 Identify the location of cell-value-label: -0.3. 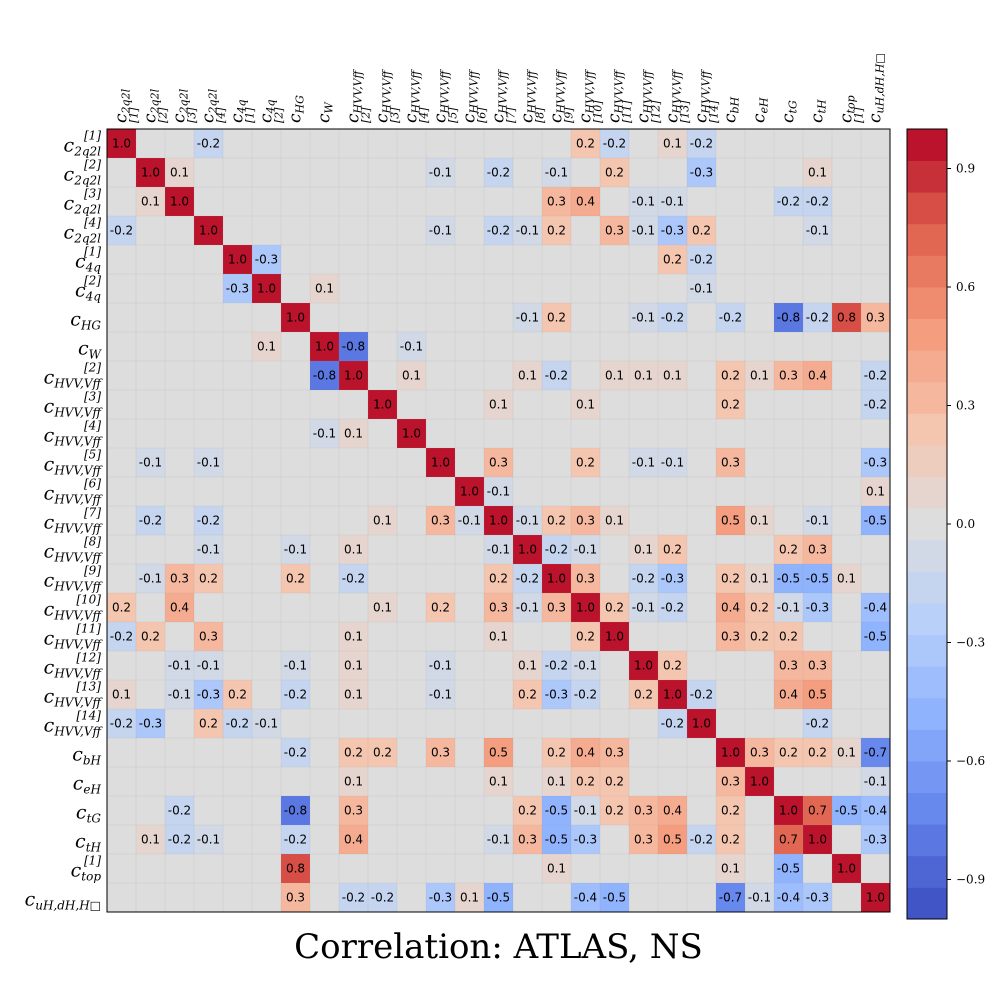
(556, 695).